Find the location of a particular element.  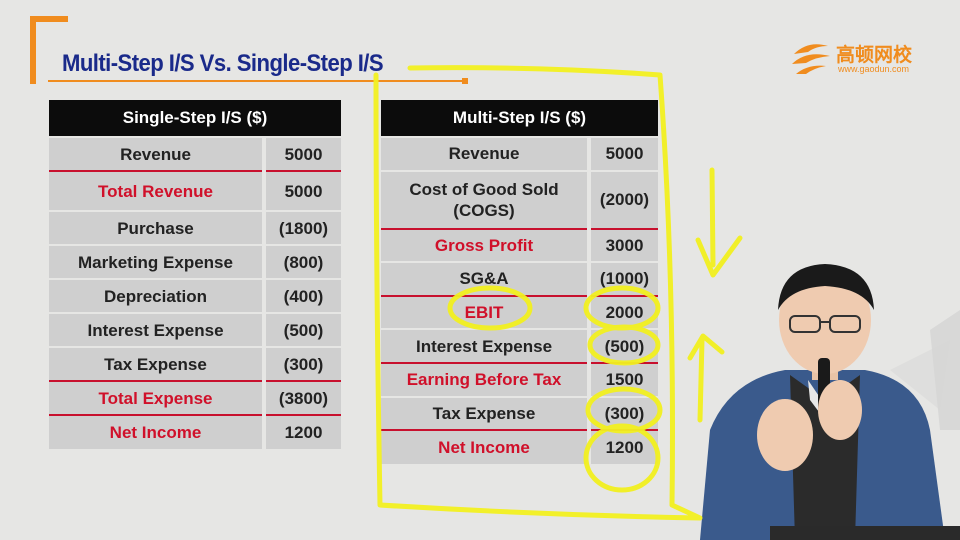

title-bracket-decoration is located at coordinates (49, 50).